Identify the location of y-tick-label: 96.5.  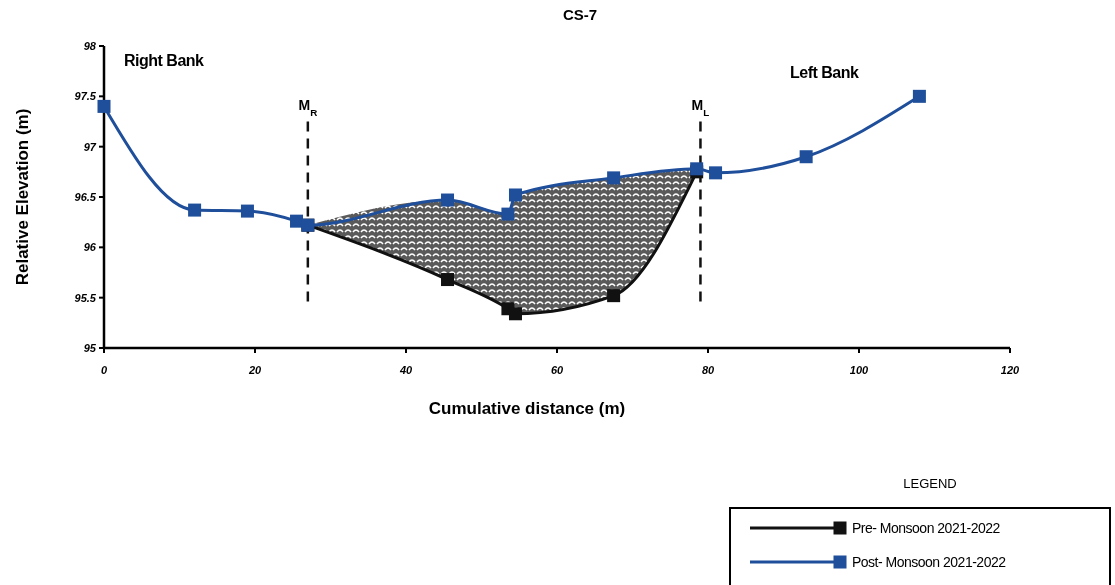
(85, 197).